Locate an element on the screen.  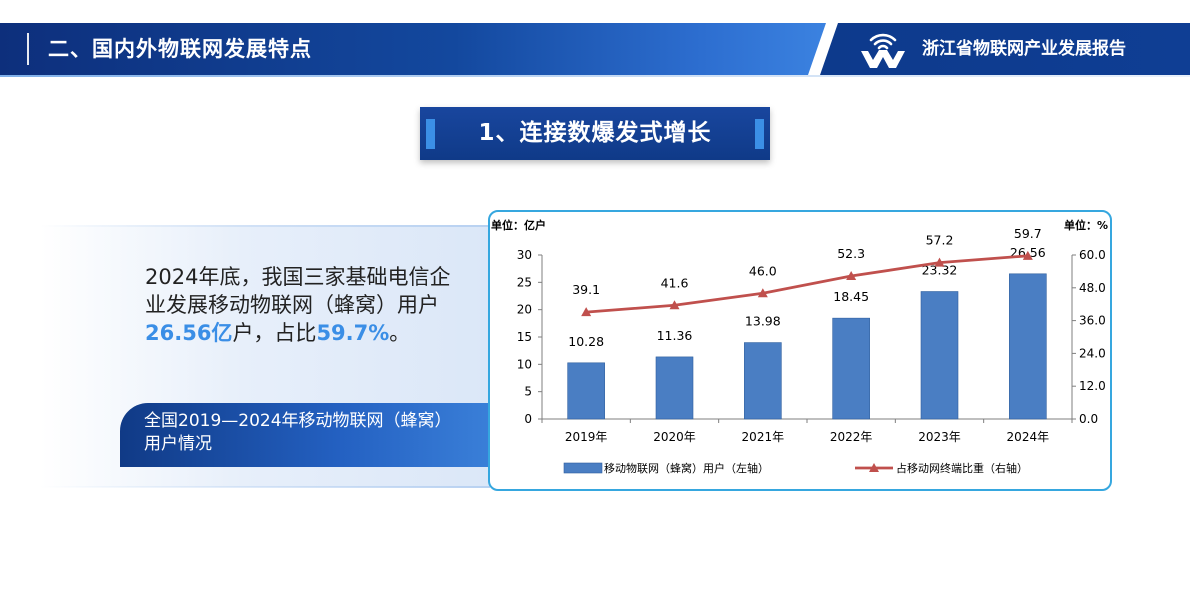
header-bar is located at coordinates (595, 49).